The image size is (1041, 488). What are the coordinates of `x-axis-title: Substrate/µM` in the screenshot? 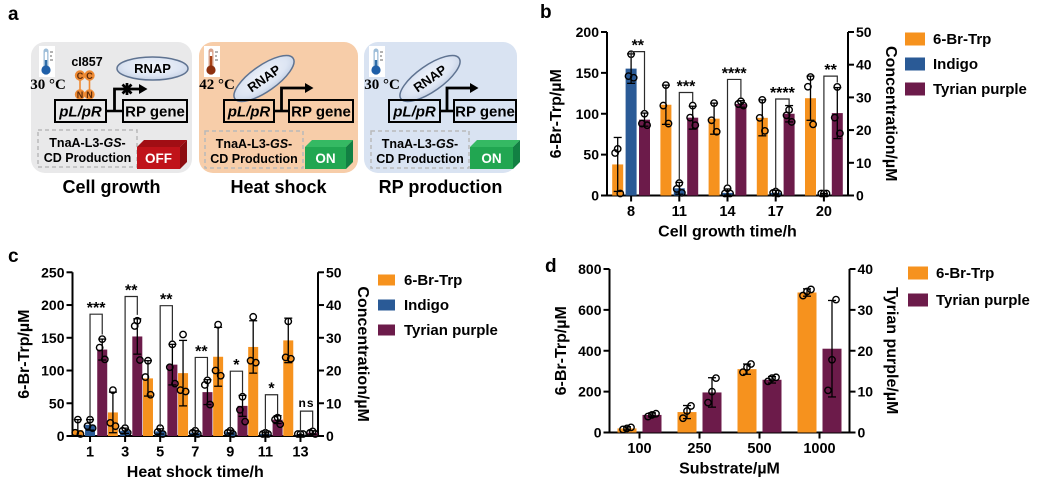 It's located at (729, 469).